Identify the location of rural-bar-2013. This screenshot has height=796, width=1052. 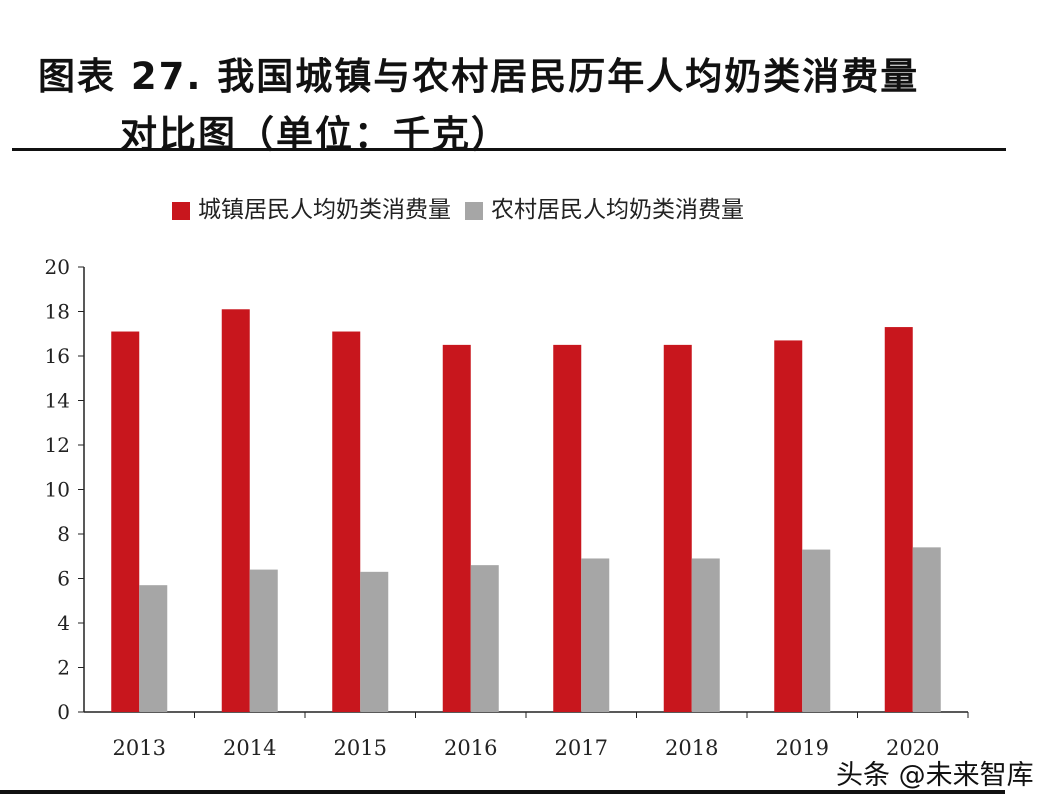
(153, 648).